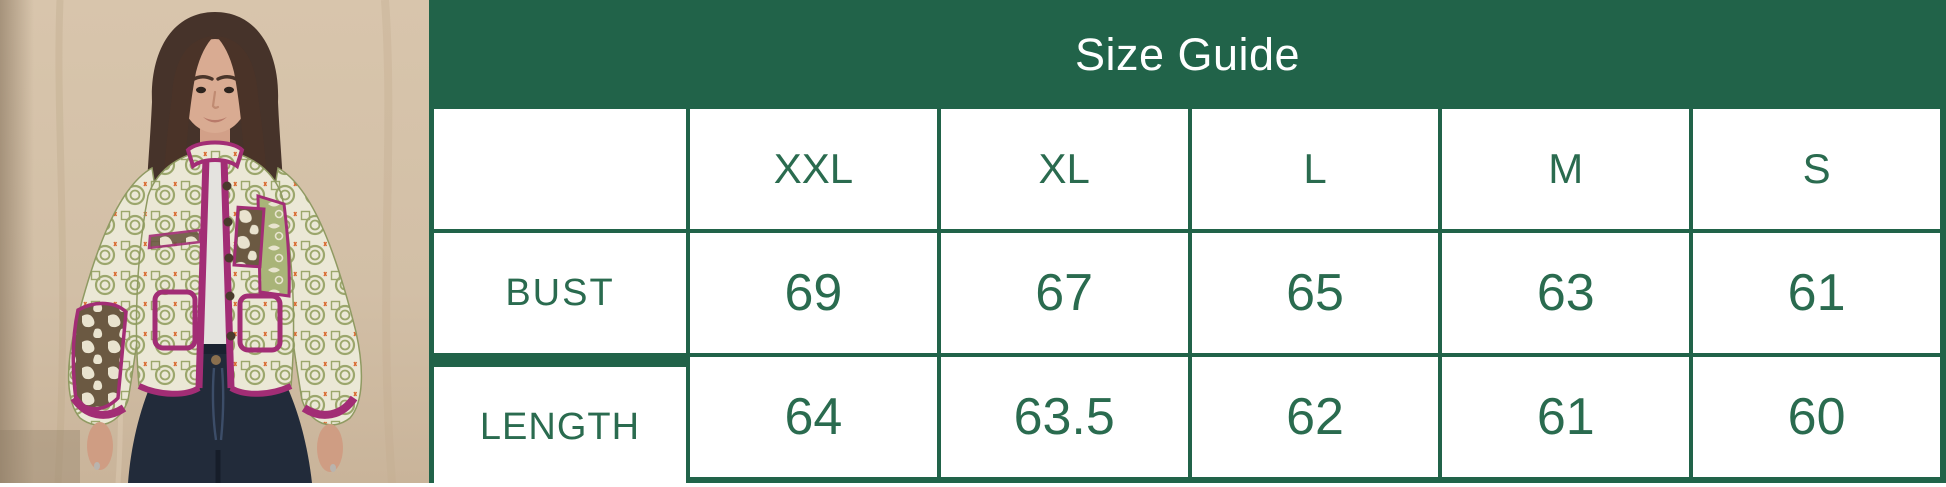 The height and width of the screenshot is (487, 1946). I want to click on left-placket-trim, so click(202, 273).